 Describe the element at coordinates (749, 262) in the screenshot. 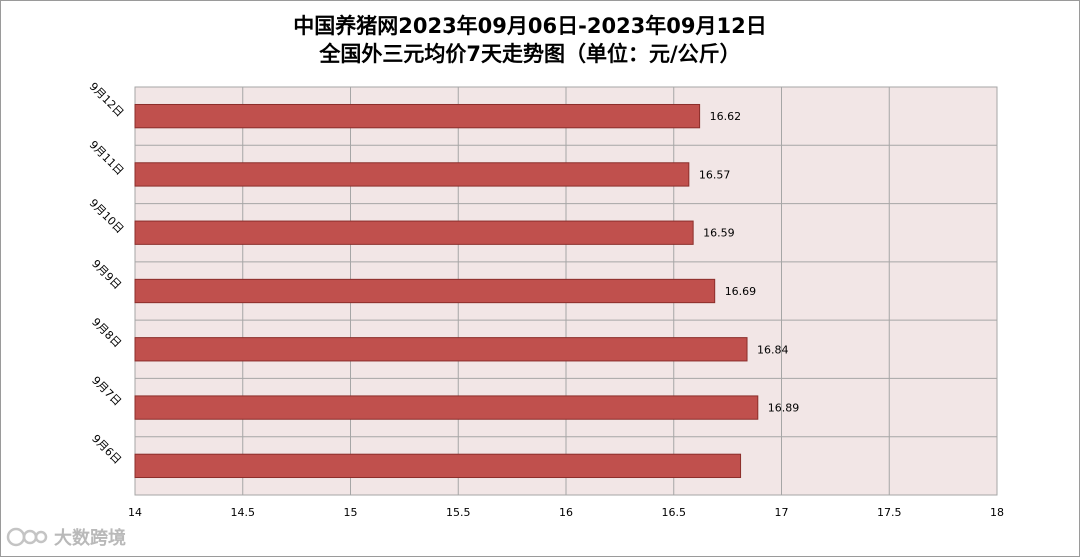

I see `data-labels: 16.62 16.57 16.59 16.69 16.84 16.89` at that location.